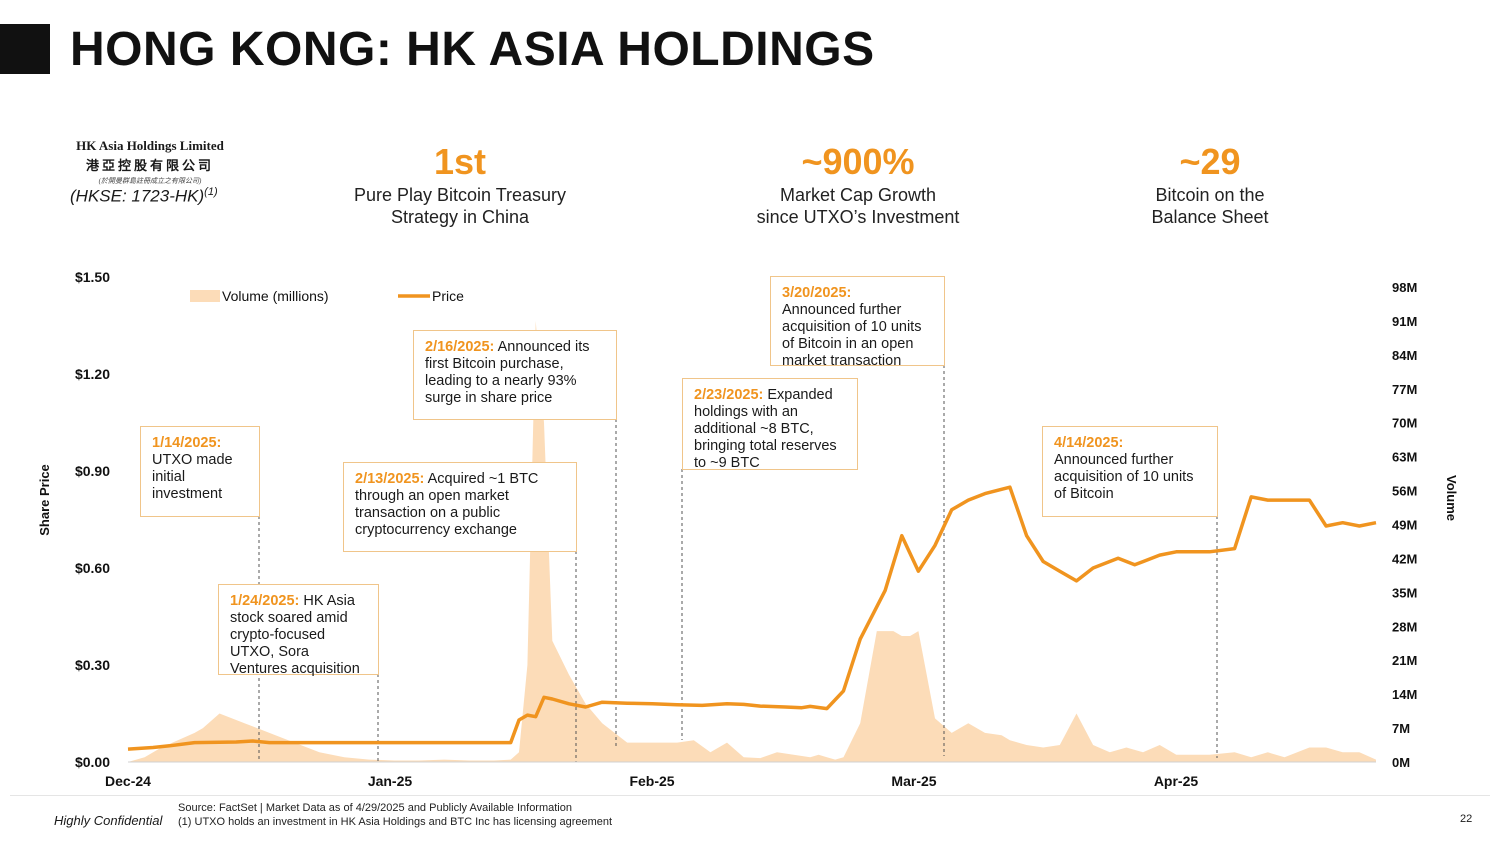 This screenshot has width=1500, height=843. Describe the element at coordinates (187, 494) in the screenshot. I see `annotation-line: investment` at that location.